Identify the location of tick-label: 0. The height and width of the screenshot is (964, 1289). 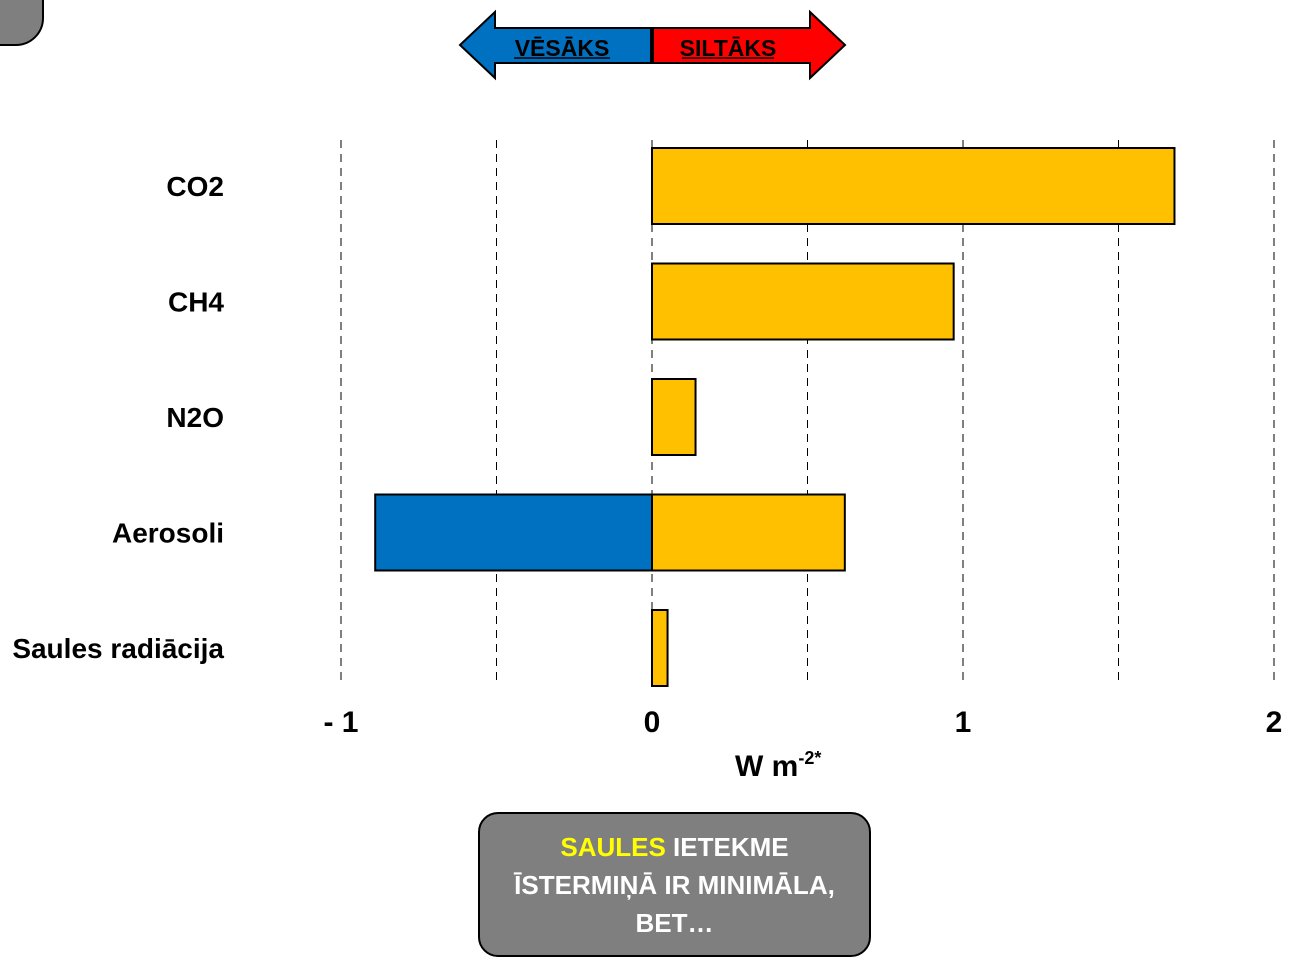
(652, 722).